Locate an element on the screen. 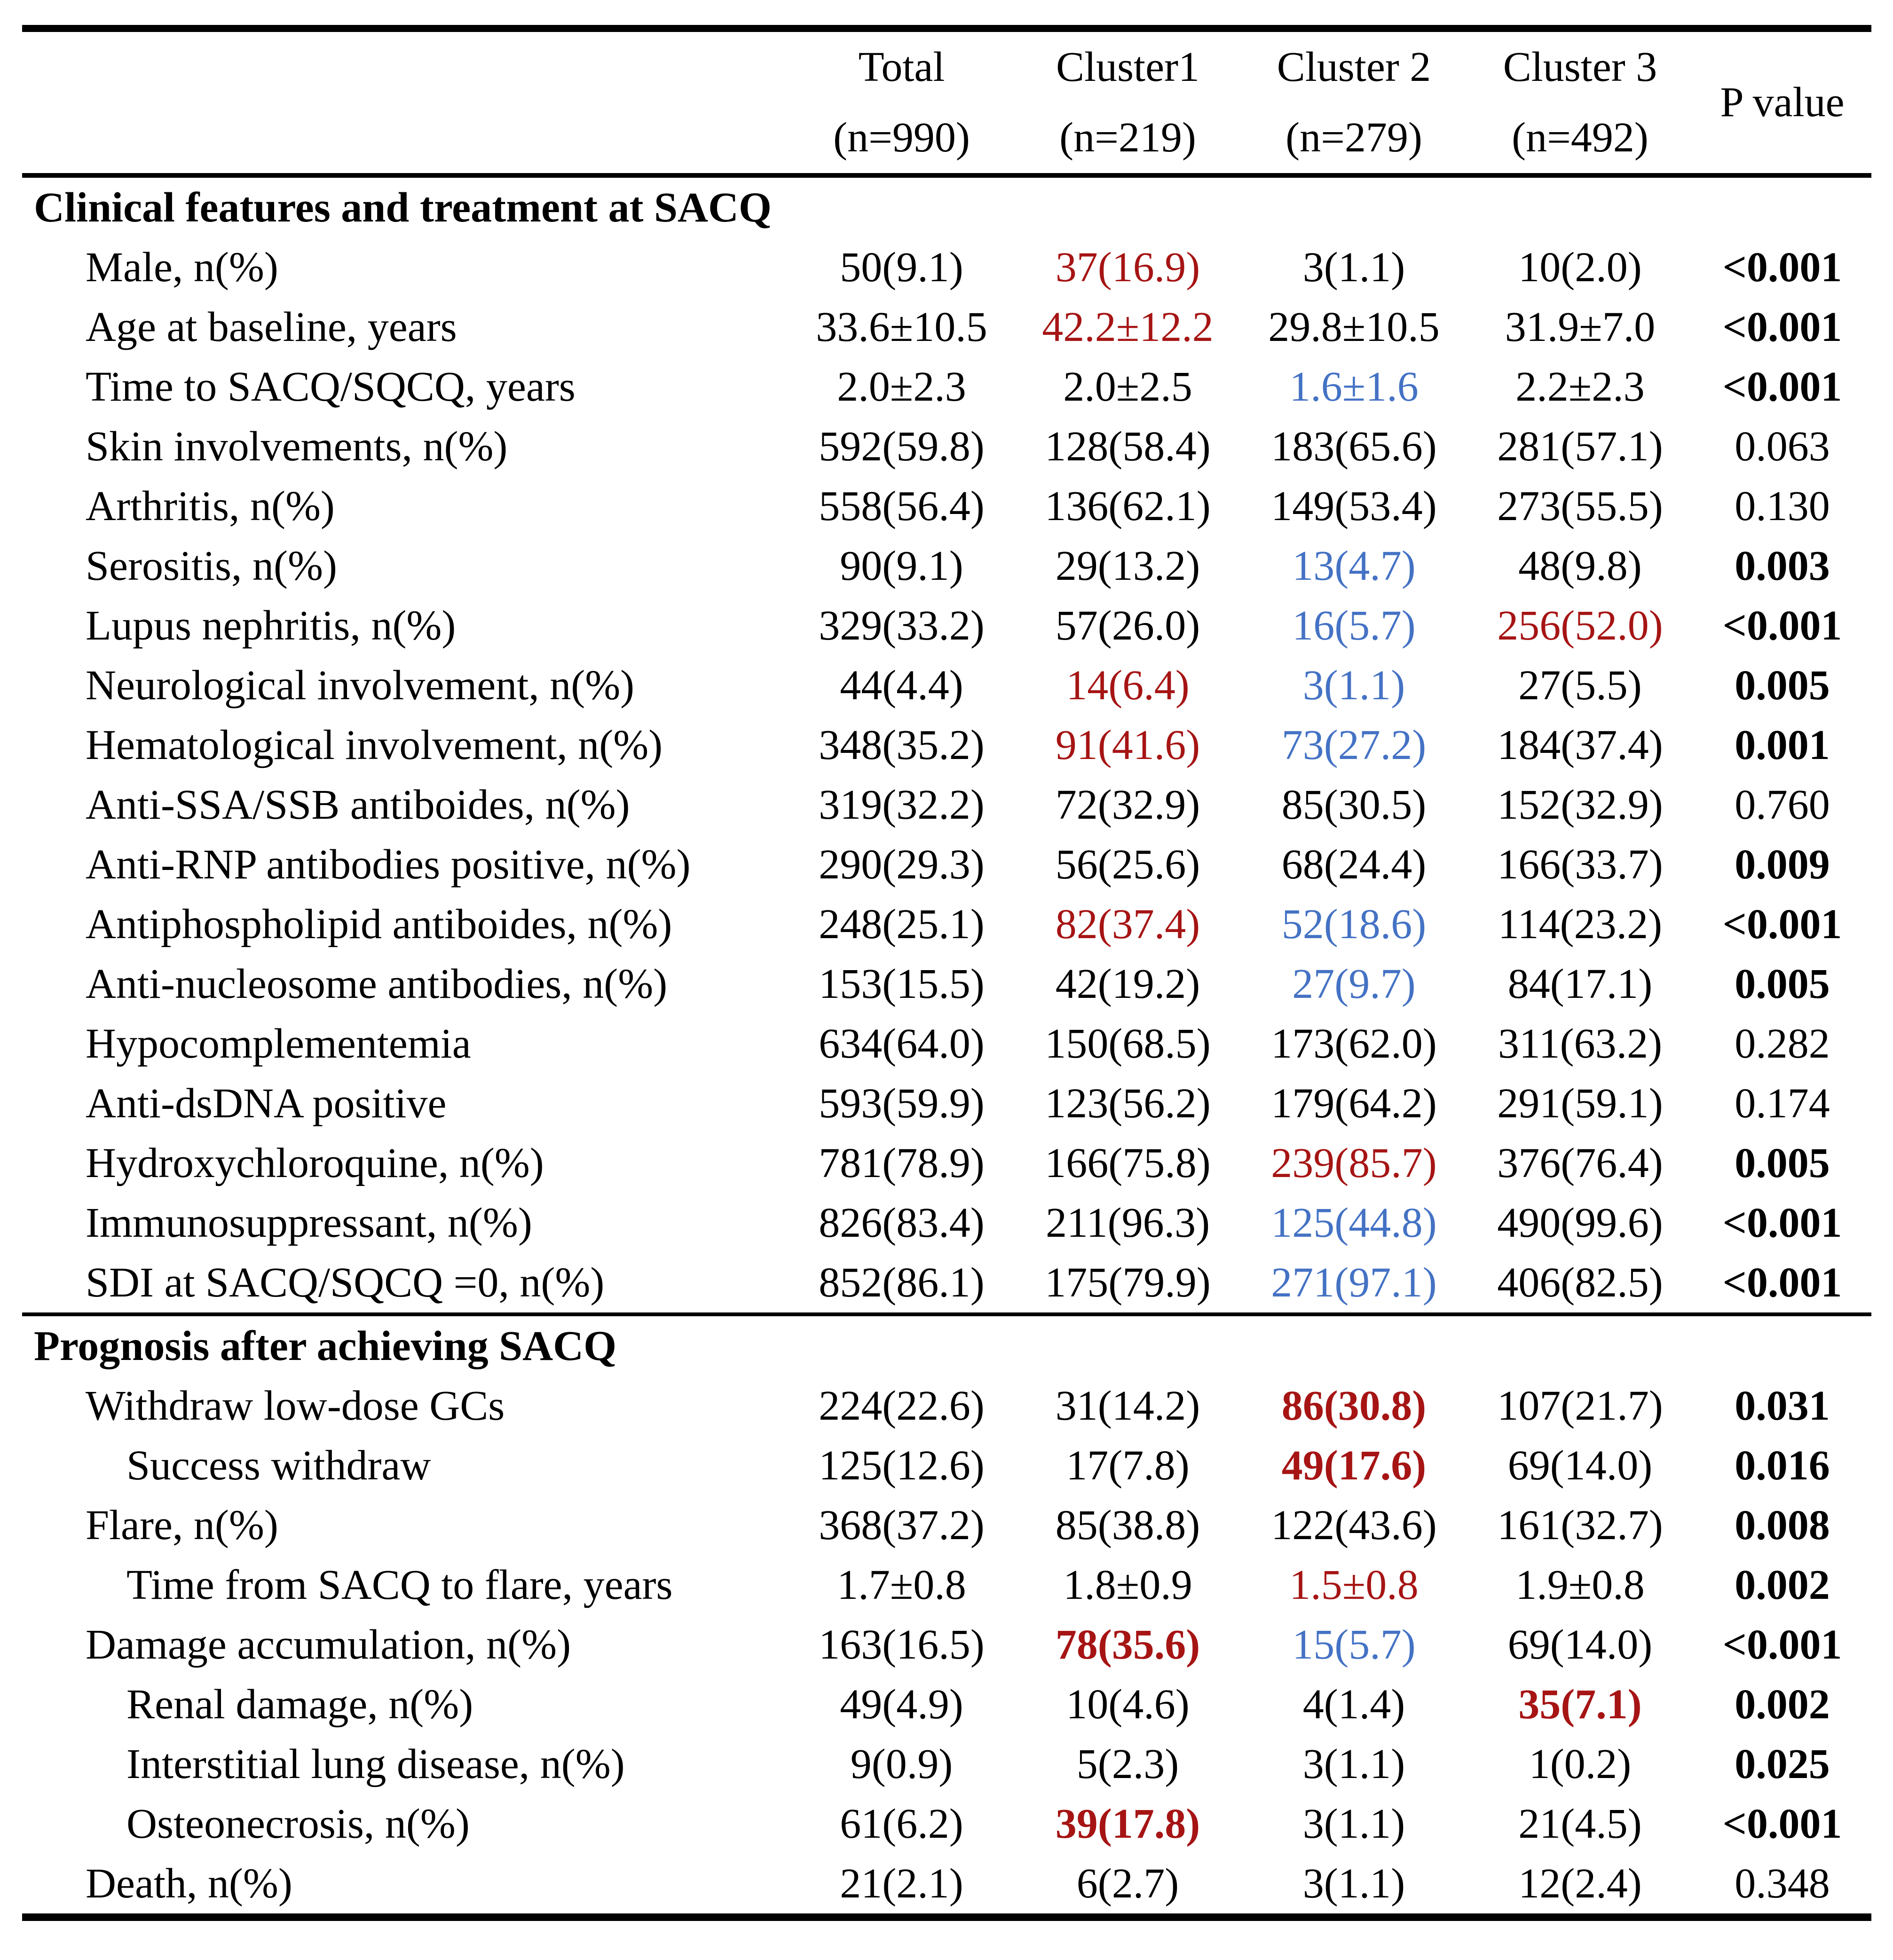 This screenshot has width=1893, height=1960. value-cell: 152(32.9) is located at coordinates (1580, 805).